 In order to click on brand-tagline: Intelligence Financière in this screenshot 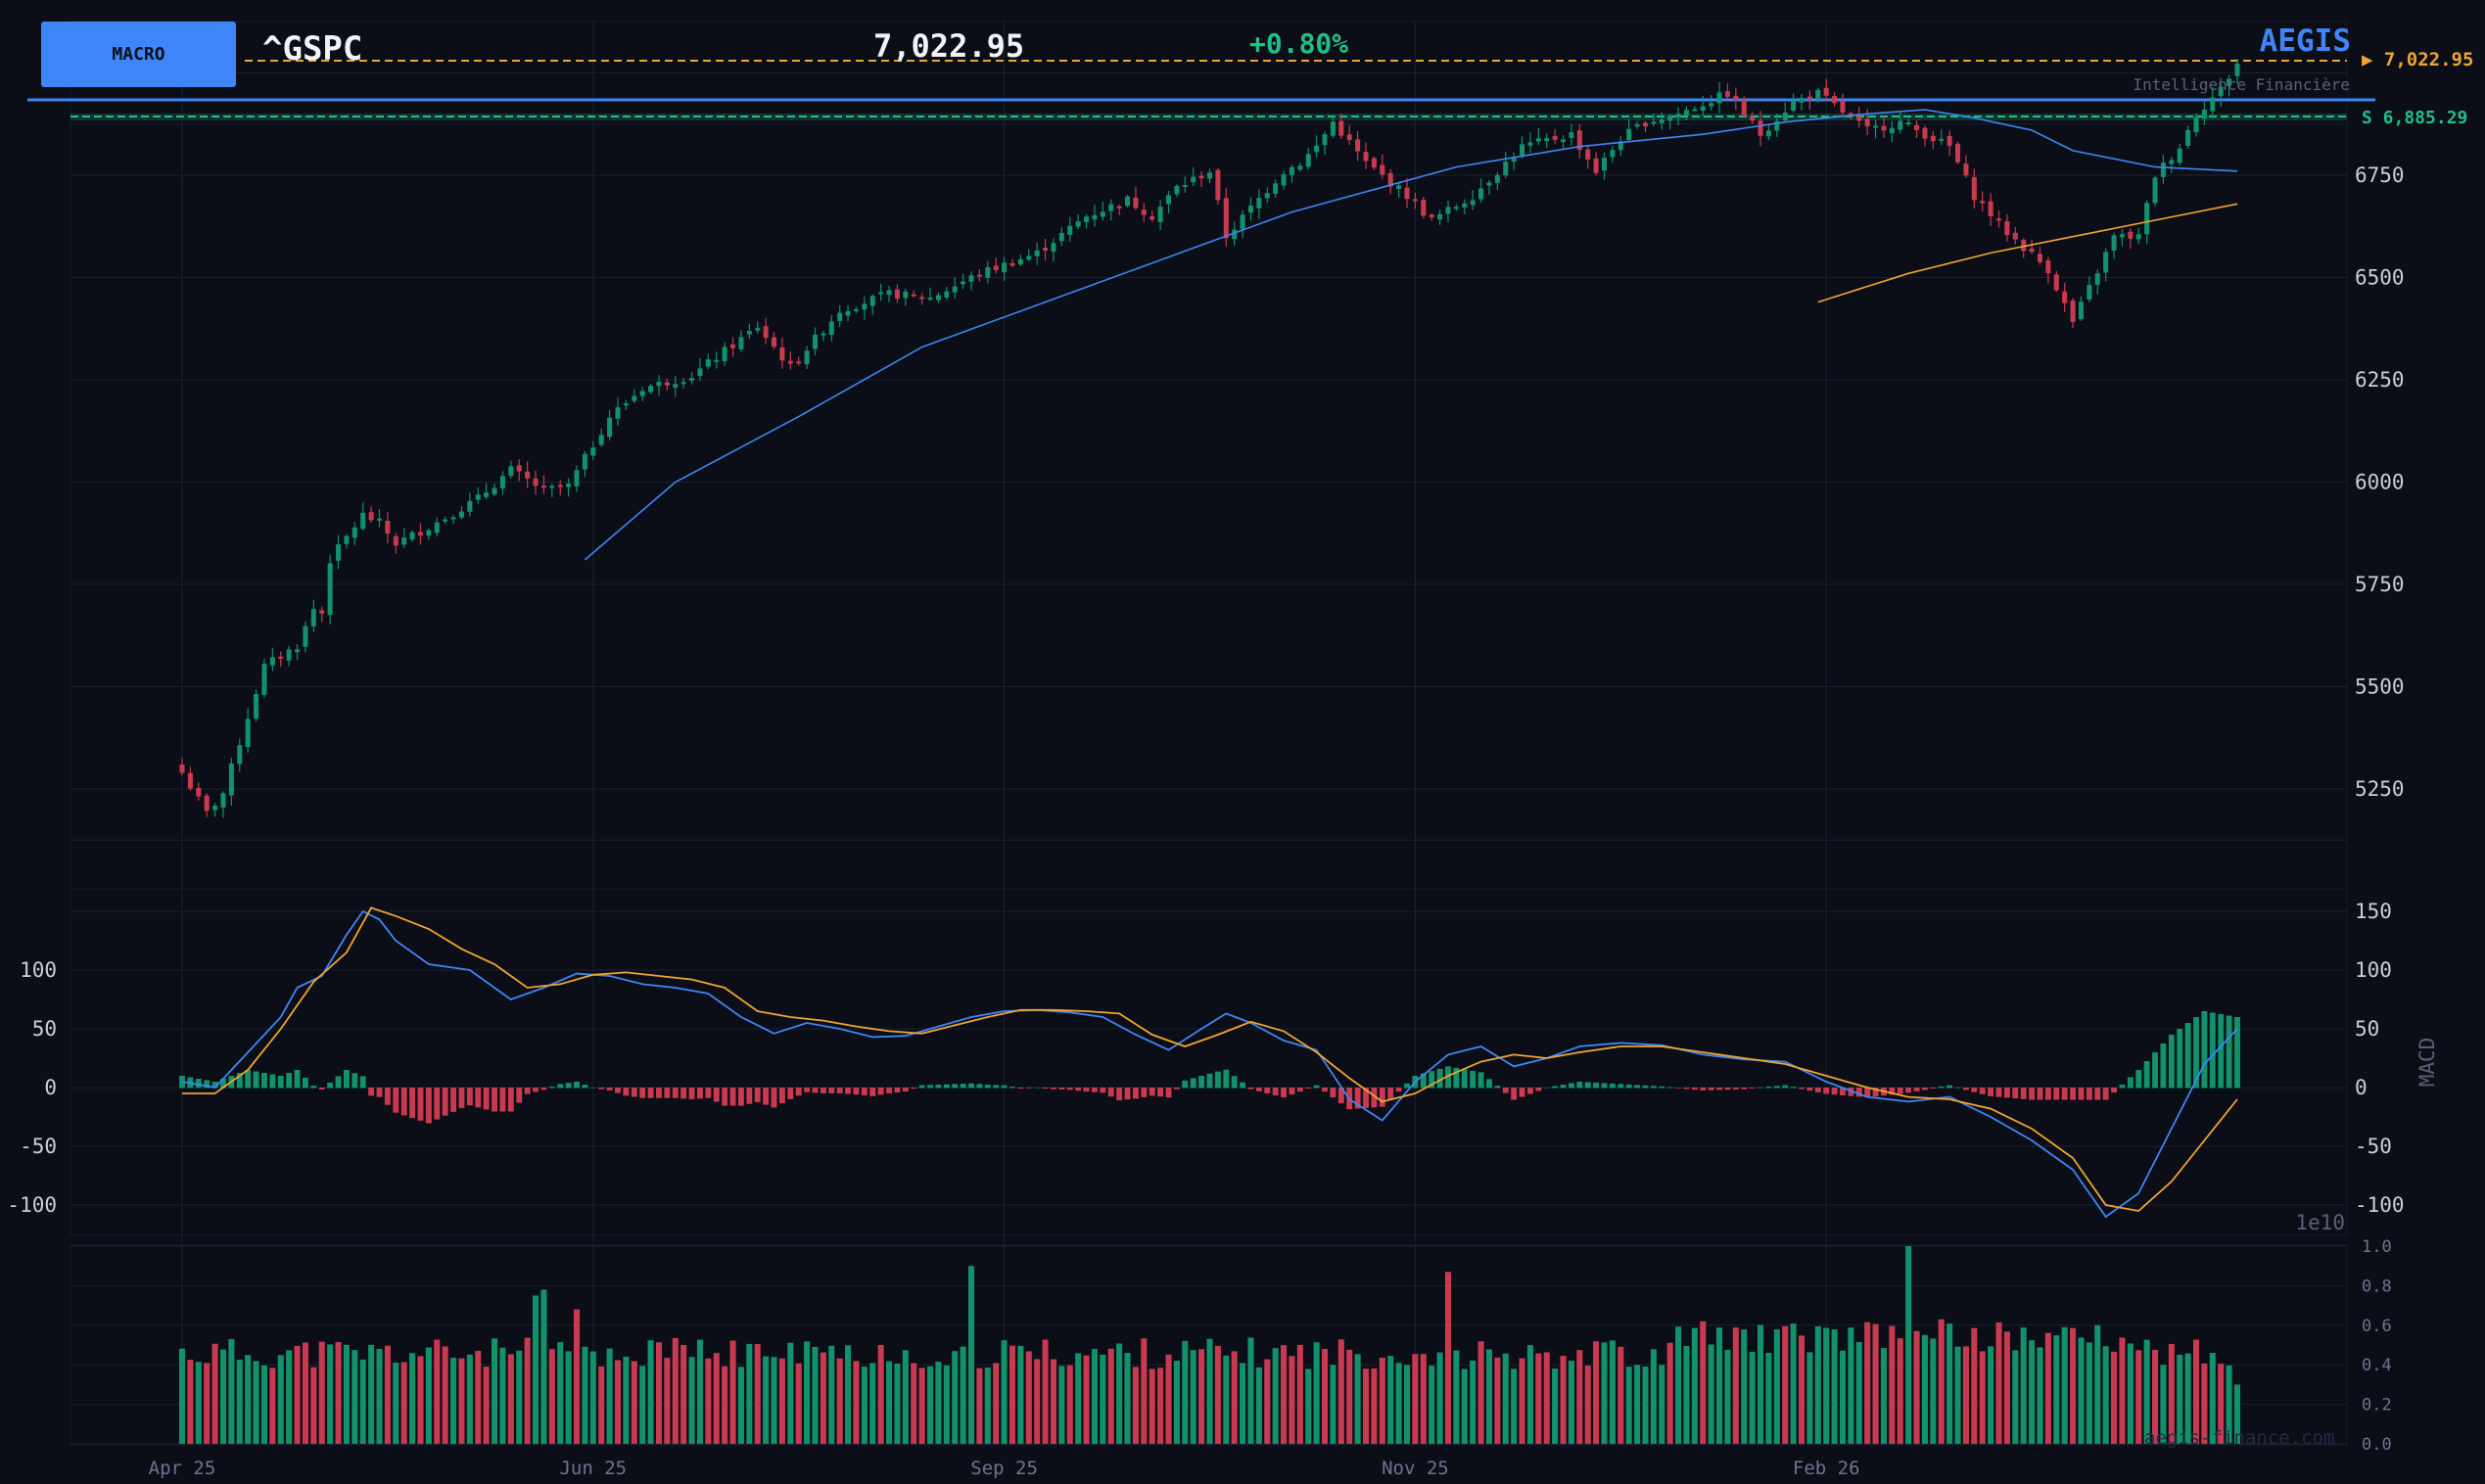, I will do `click(2241, 84)`.